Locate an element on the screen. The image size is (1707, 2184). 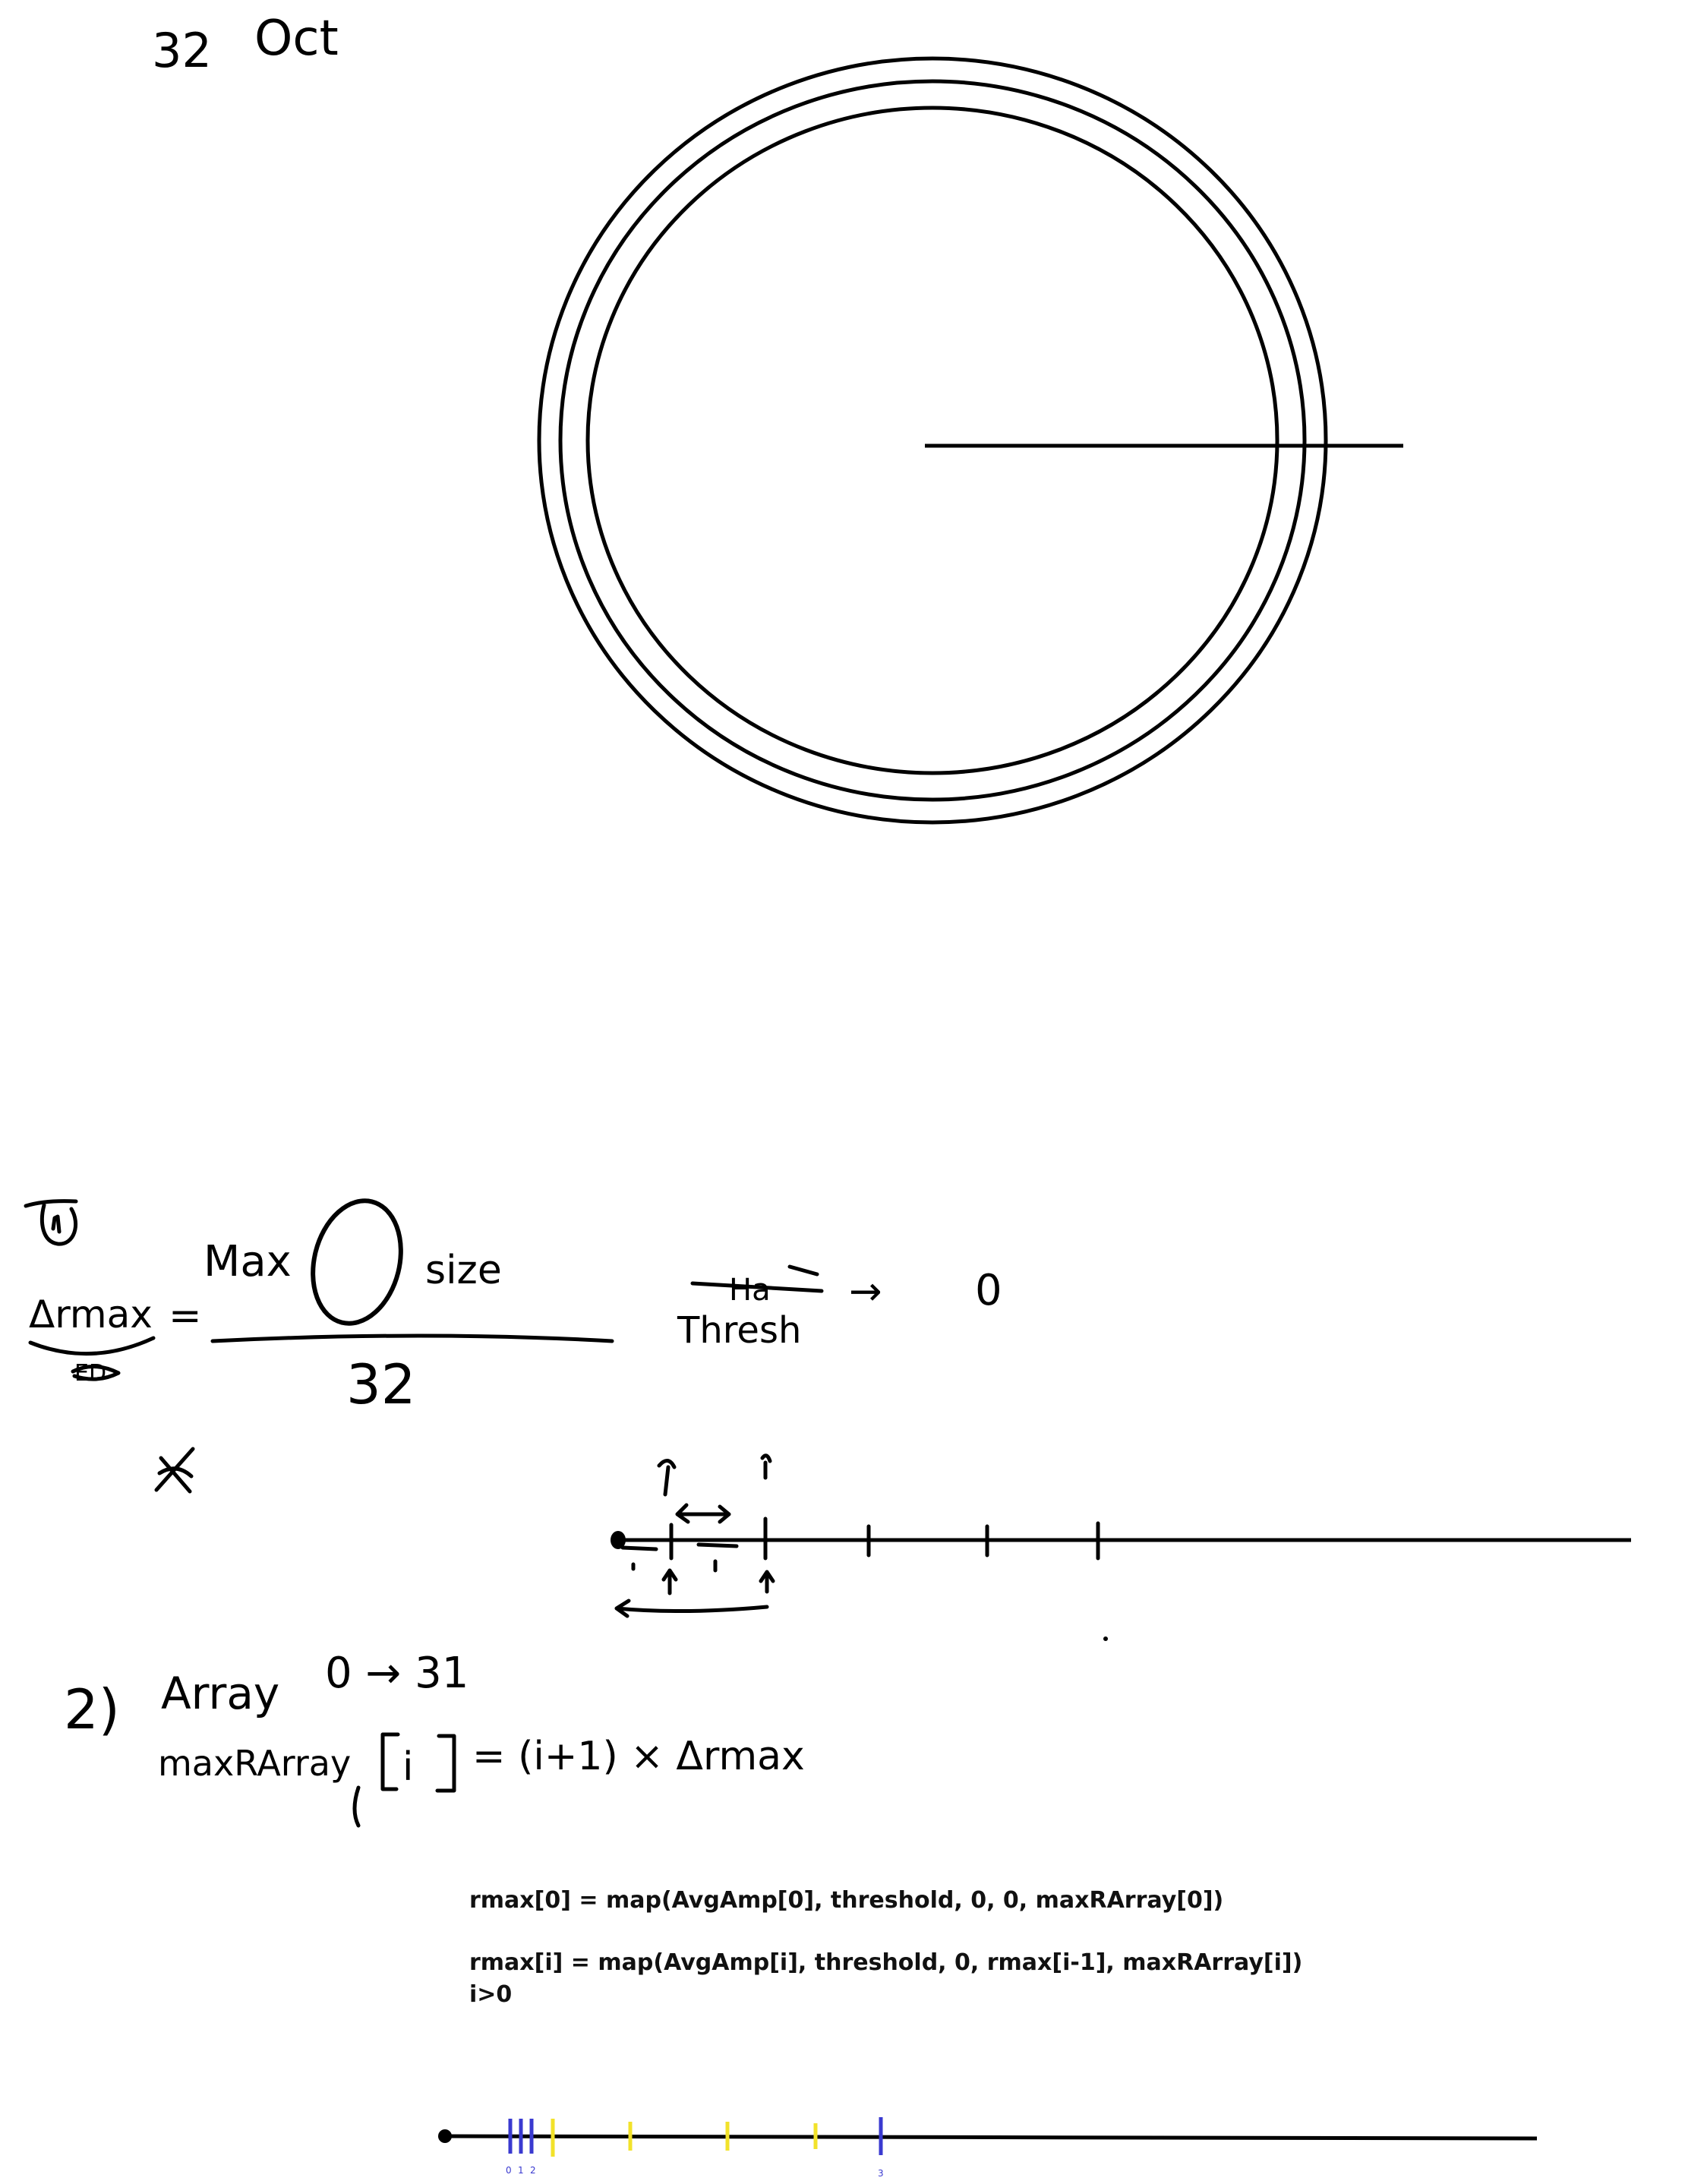
date-month: Oct is located at coordinates (296, 39).